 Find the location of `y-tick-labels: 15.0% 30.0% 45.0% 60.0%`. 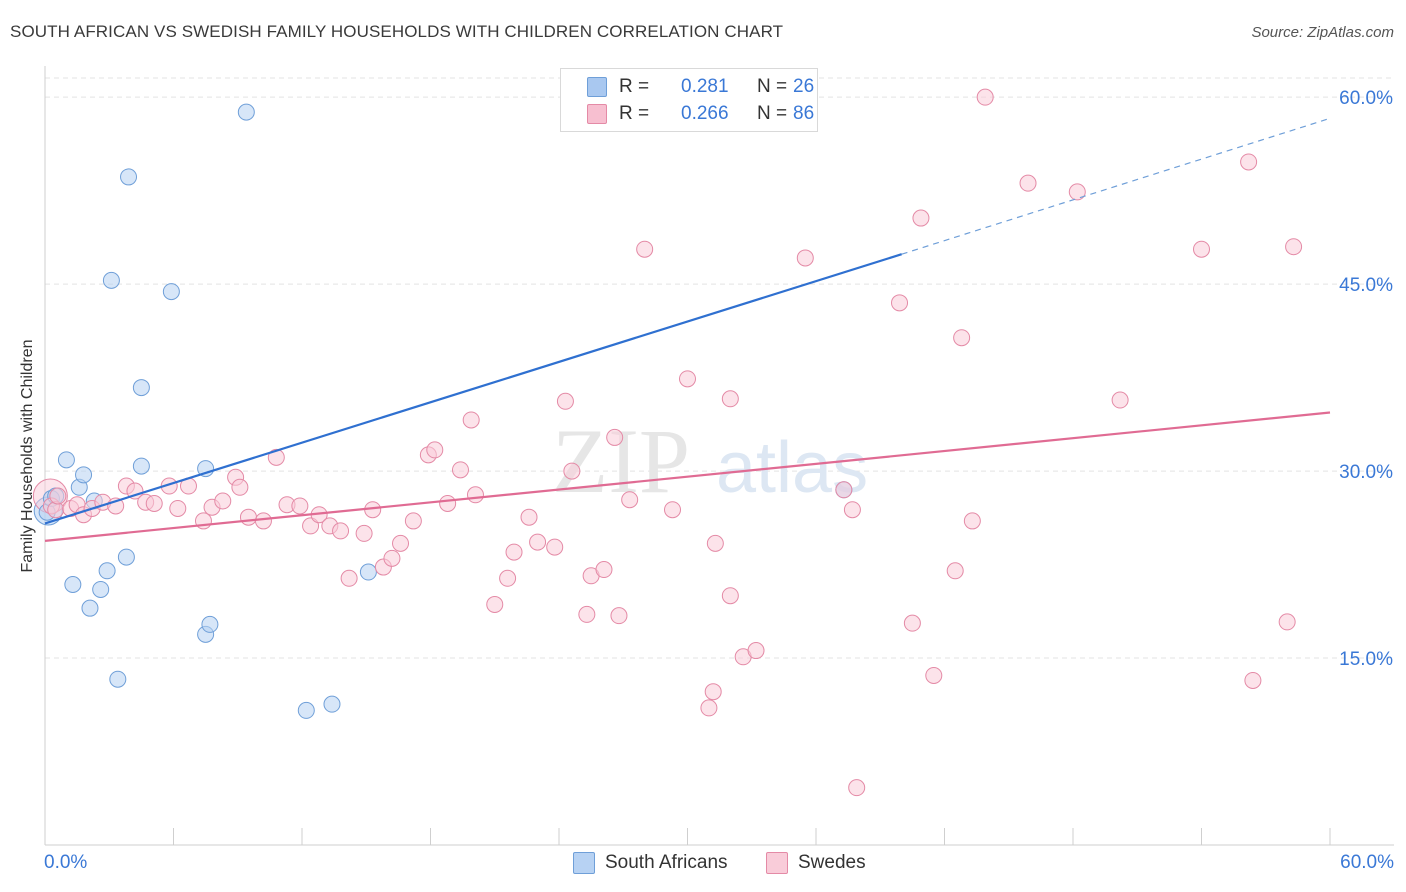

y-tick-labels: 15.0% 30.0% 45.0% 60.0% is located at coordinates (1366, 379).